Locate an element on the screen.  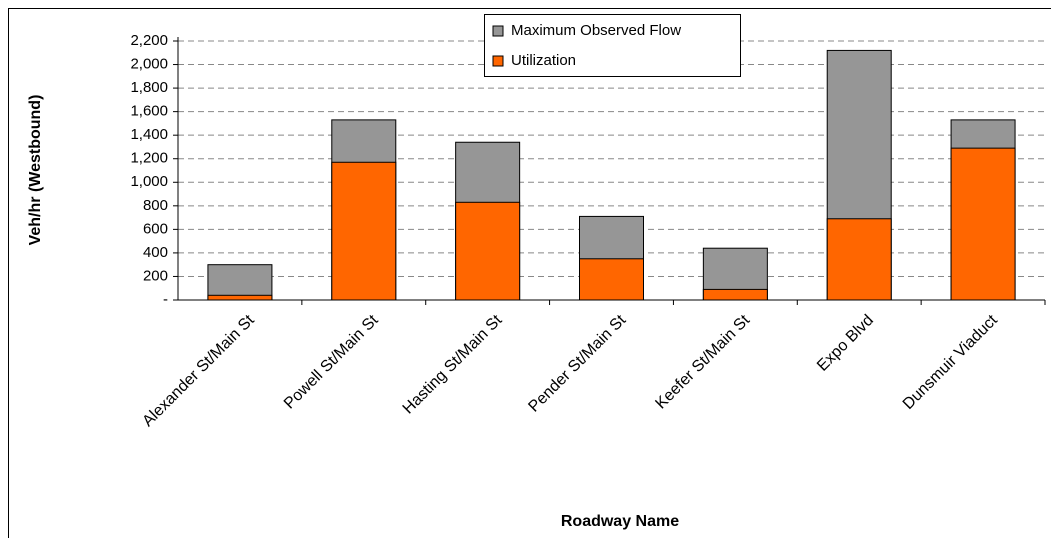
y-tick-label: 2,000 is located at coordinates (149, 64).